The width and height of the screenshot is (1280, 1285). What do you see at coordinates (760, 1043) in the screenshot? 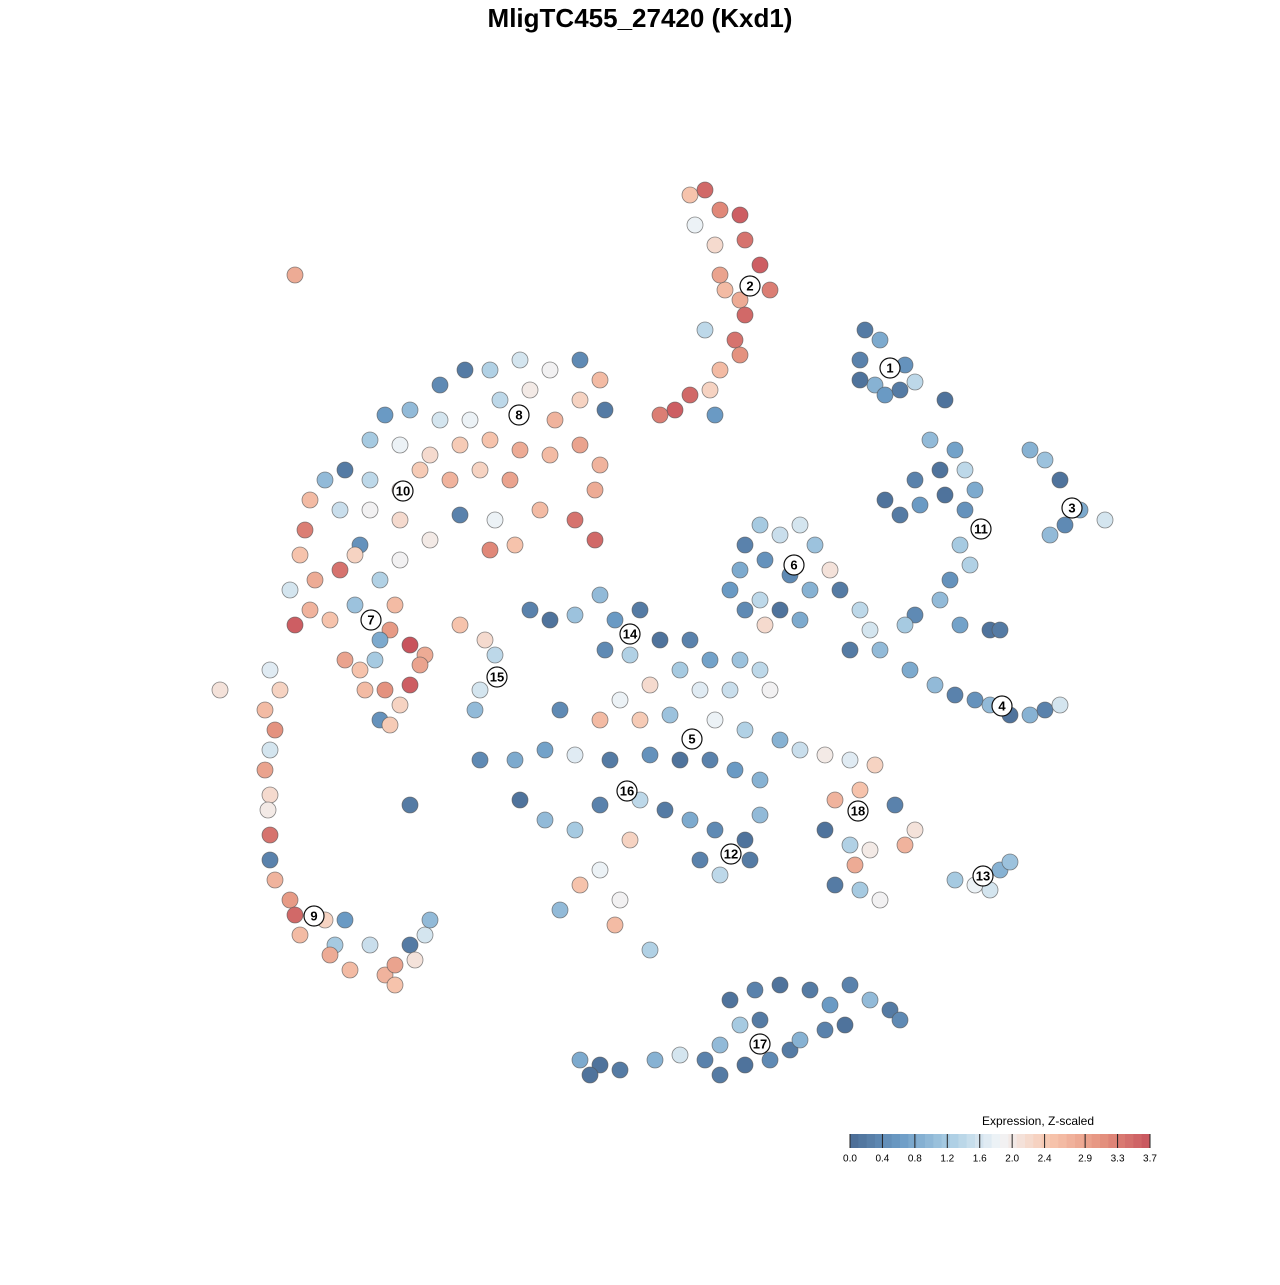
I see `cluster-label: 17` at bounding box center [760, 1043].